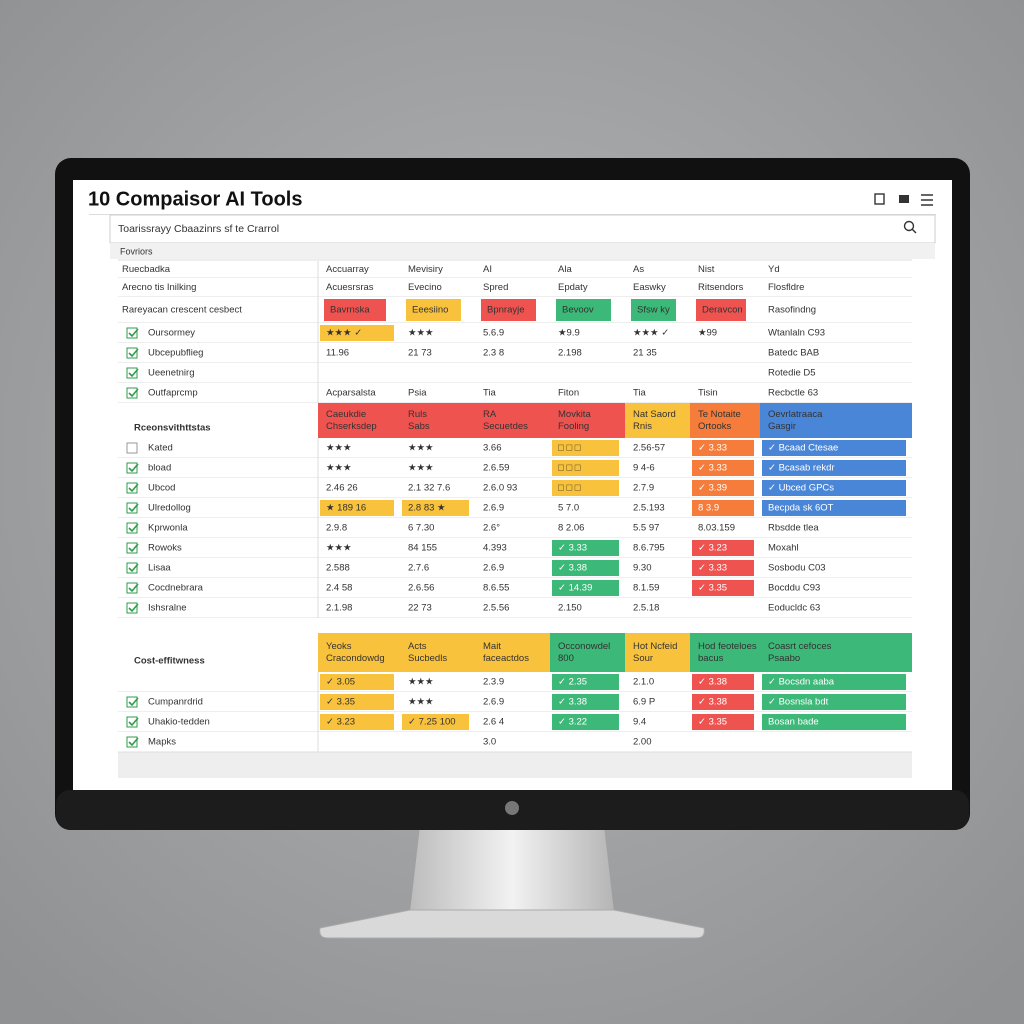 The height and width of the screenshot is (1024, 1024). I want to click on cell-text: 2.5.56, so click(496, 608).